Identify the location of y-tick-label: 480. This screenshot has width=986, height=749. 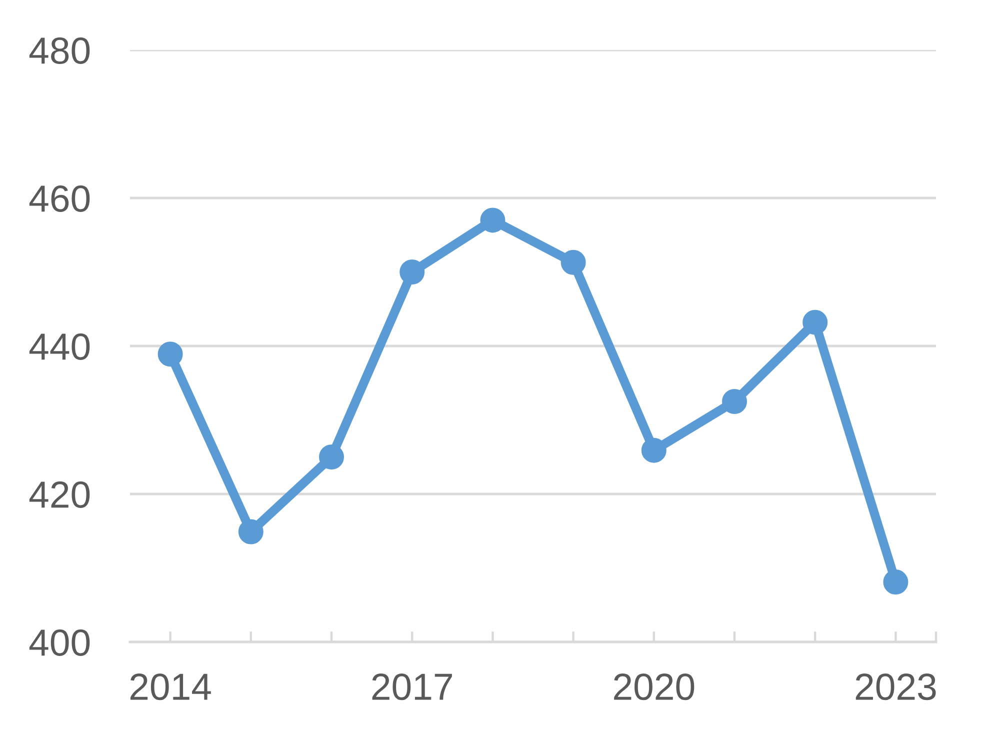
(59, 50).